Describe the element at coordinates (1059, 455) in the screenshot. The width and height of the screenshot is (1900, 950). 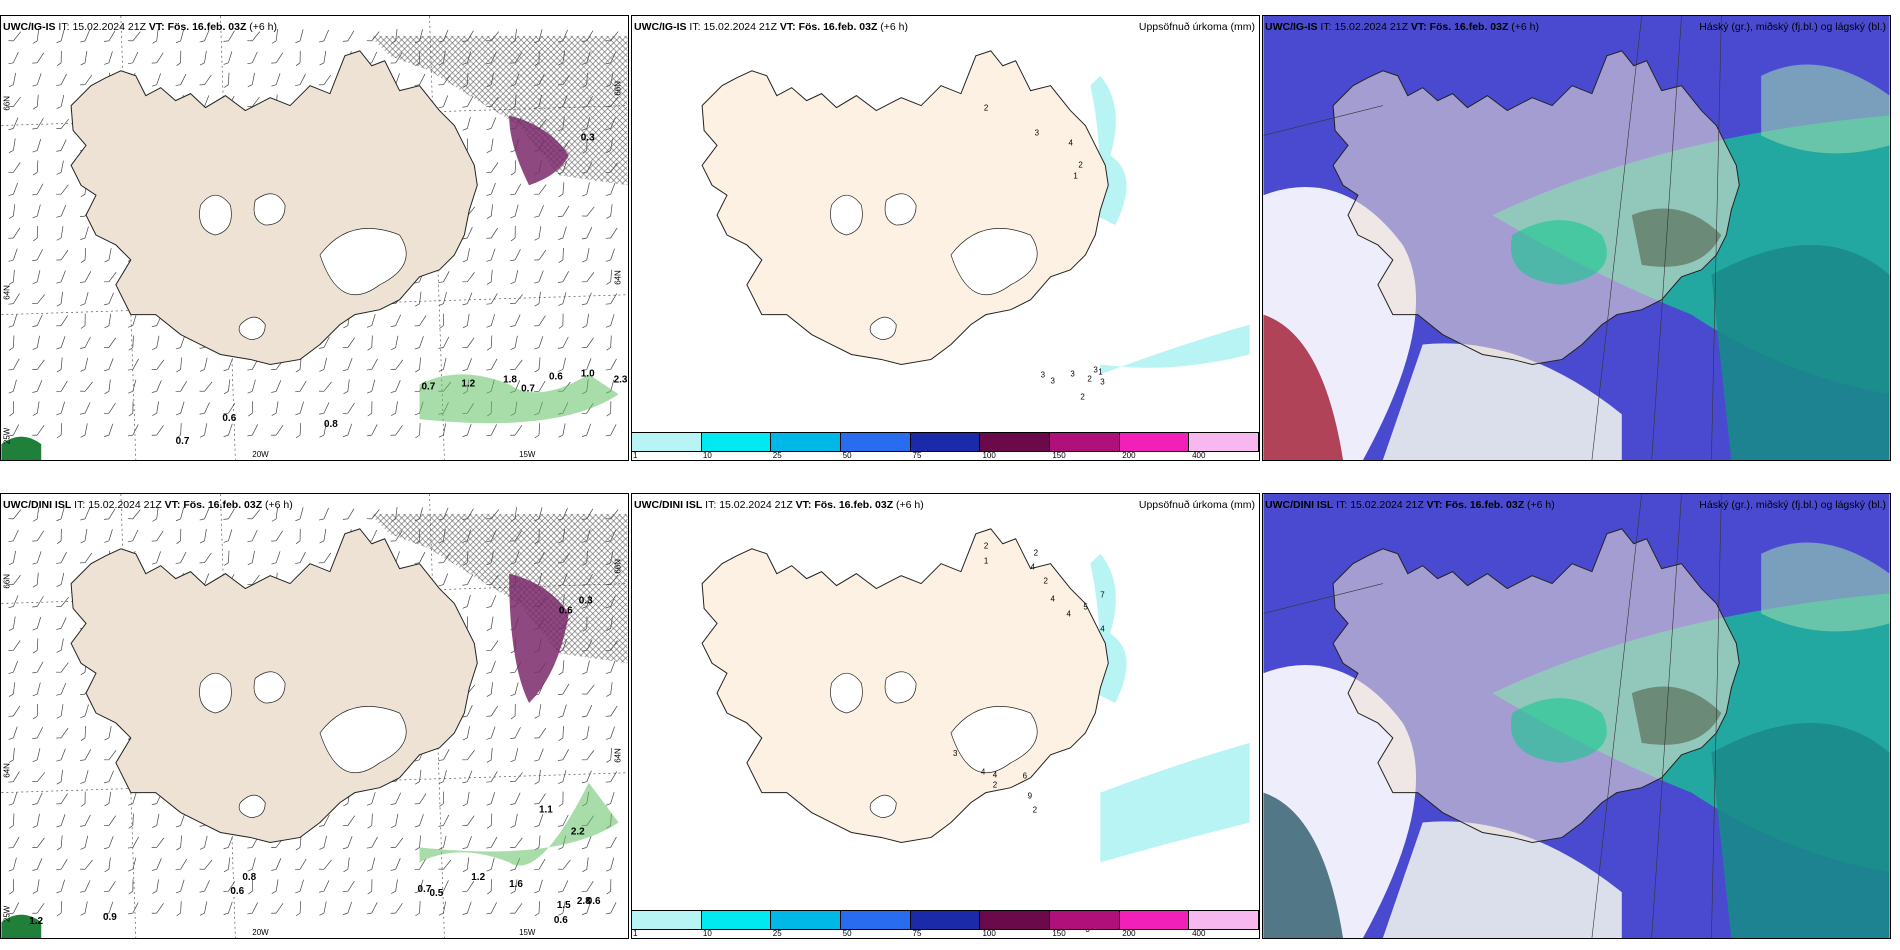
I see `colorbar-tick: 150` at that location.